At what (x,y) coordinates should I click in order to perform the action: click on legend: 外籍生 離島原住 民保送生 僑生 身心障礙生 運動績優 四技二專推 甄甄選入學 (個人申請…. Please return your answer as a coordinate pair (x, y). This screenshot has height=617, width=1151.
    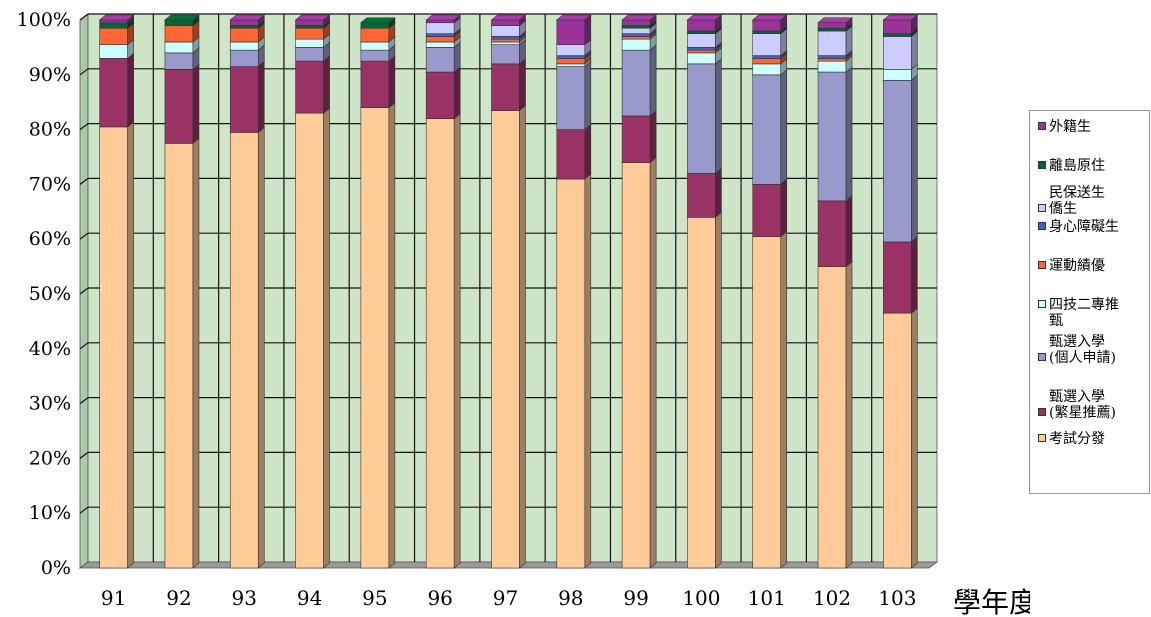
    Looking at the image, I should click on (1089, 302).